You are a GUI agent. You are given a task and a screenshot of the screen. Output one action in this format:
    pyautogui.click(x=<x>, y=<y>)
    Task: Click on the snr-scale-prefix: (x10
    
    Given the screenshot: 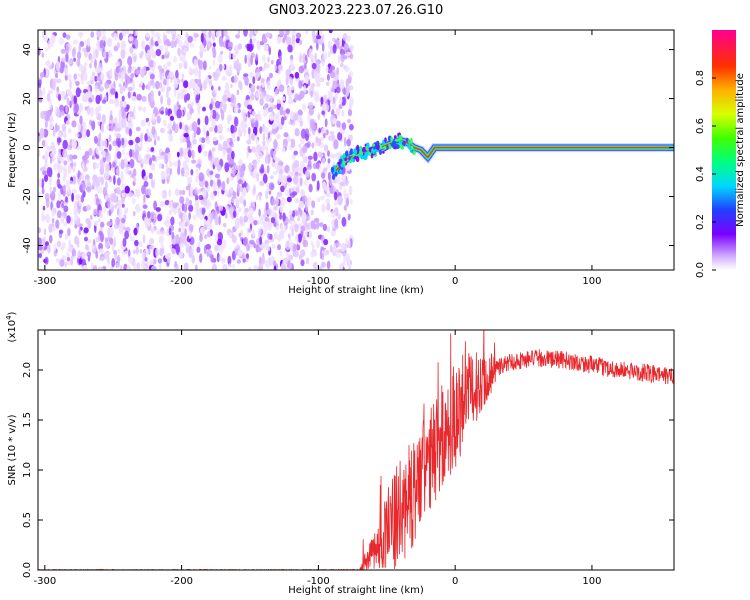 What is the action you would take?
    pyautogui.click(x=12, y=331)
    